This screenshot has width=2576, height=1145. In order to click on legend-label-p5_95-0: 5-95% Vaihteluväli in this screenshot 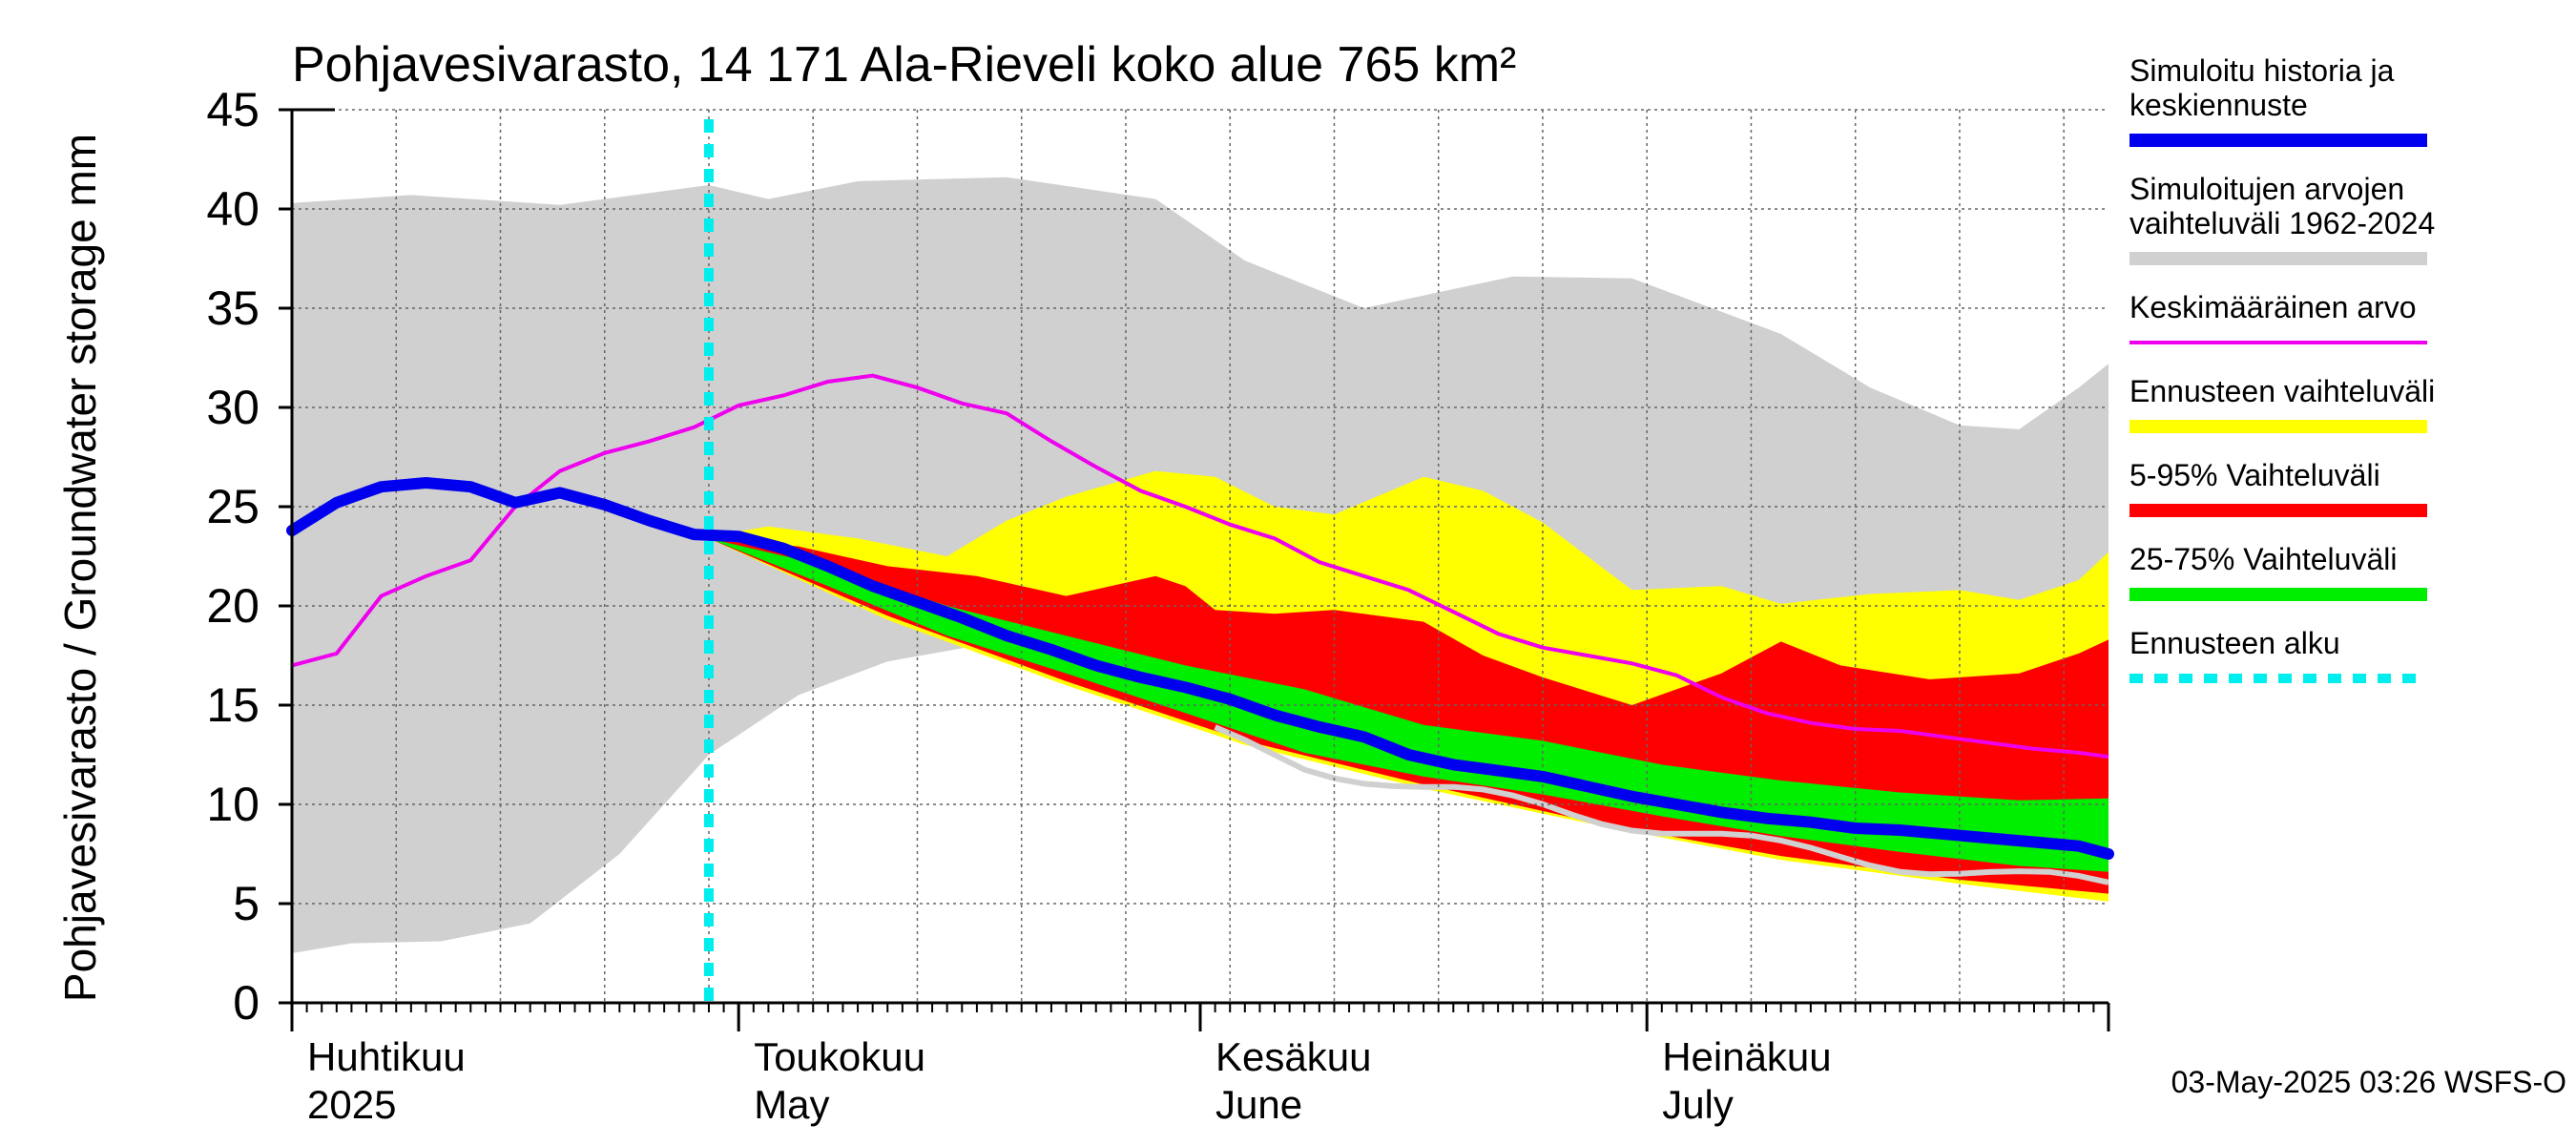, I will do `click(2254, 475)`.